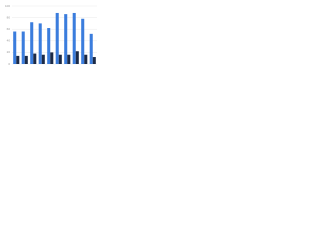 This screenshot has width=320, height=240. What do you see at coordinates (9, 52) in the screenshot?
I see `y-tick-label: 20` at bounding box center [9, 52].